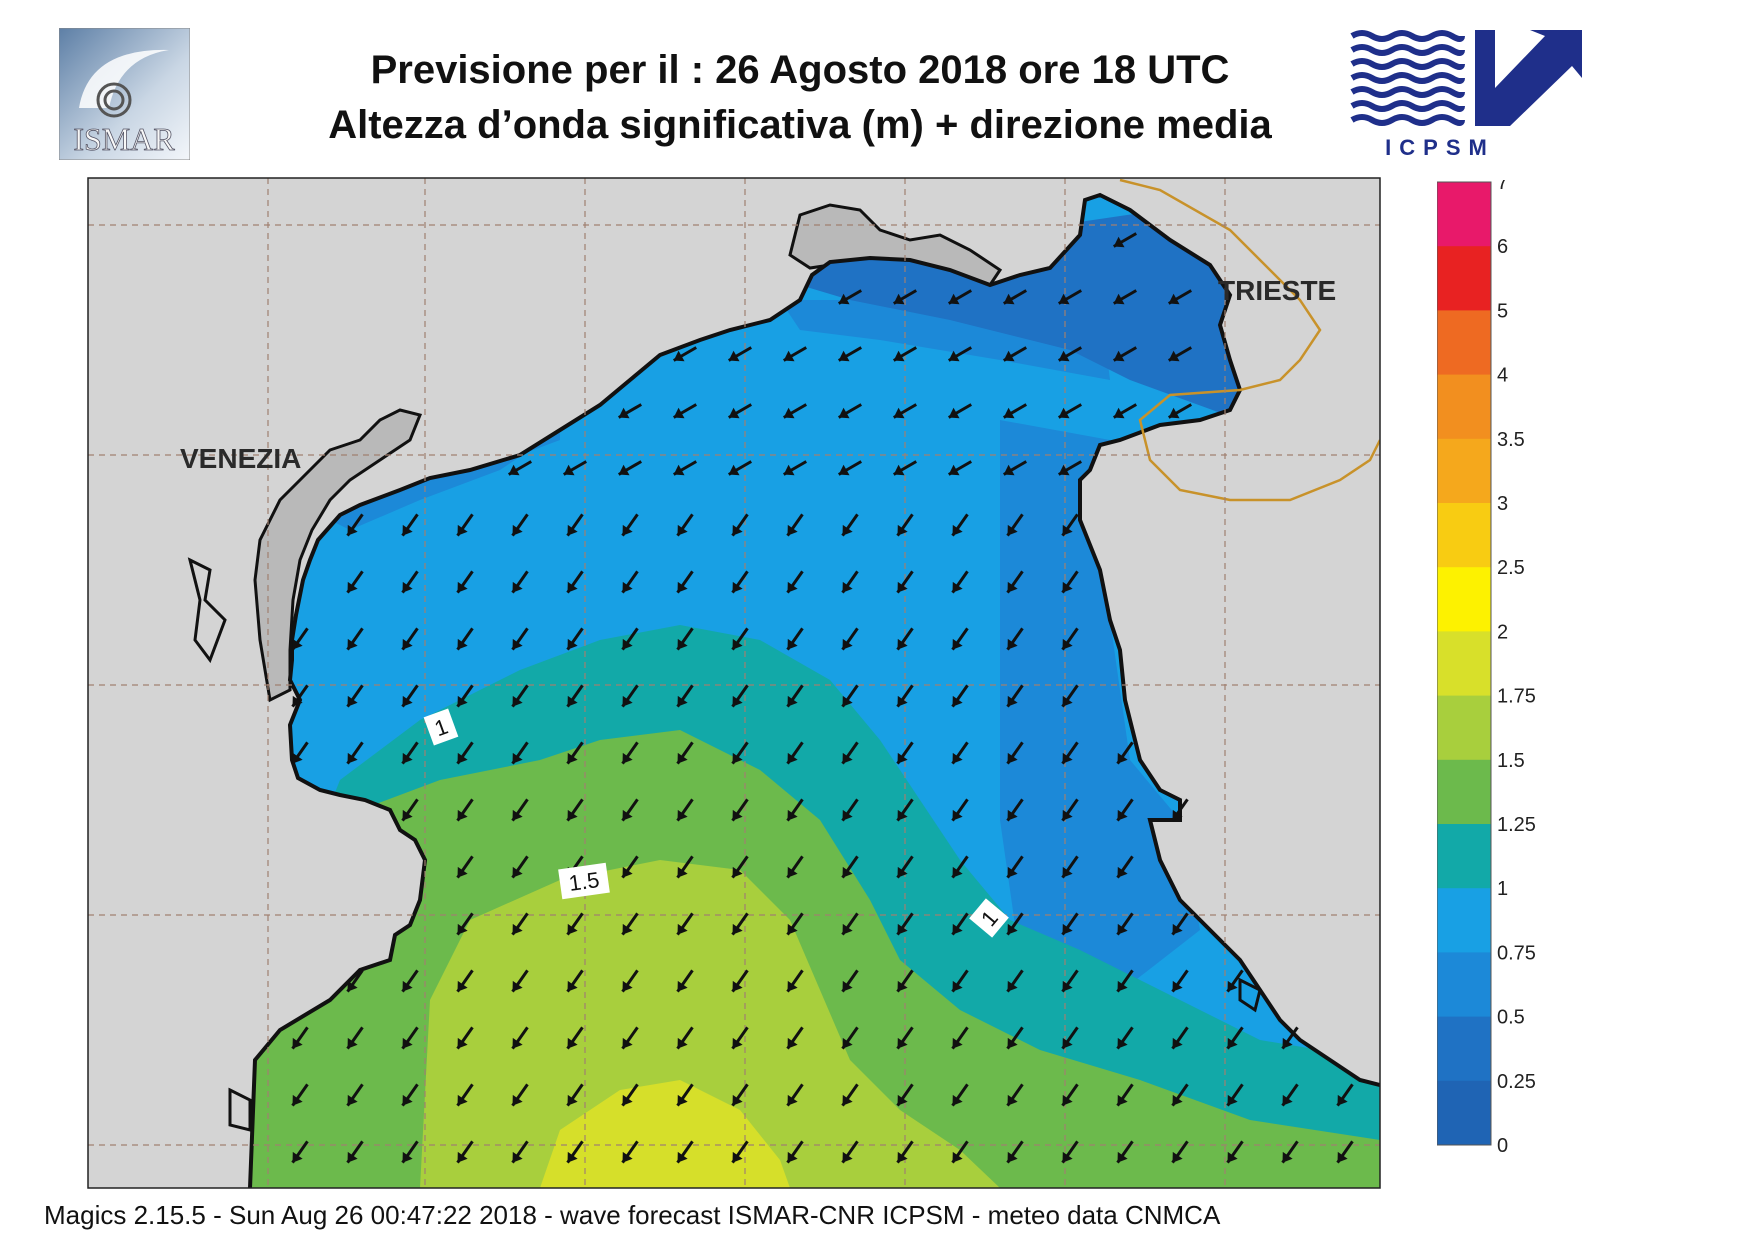  What do you see at coordinates (1511, 1018) in the screenshot?
I see `legend-label: 0.5` at bounding box center [1511, 1018].